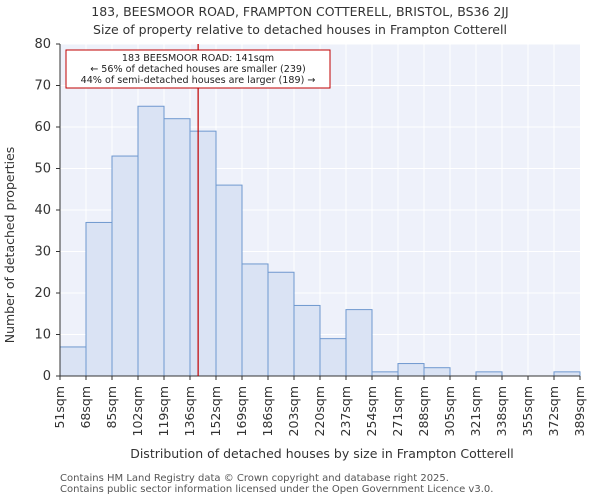  What do you see at coordinates (203, 253) in the screenshot?
I see `bar-136sqm` at bounding box center [203, 253].